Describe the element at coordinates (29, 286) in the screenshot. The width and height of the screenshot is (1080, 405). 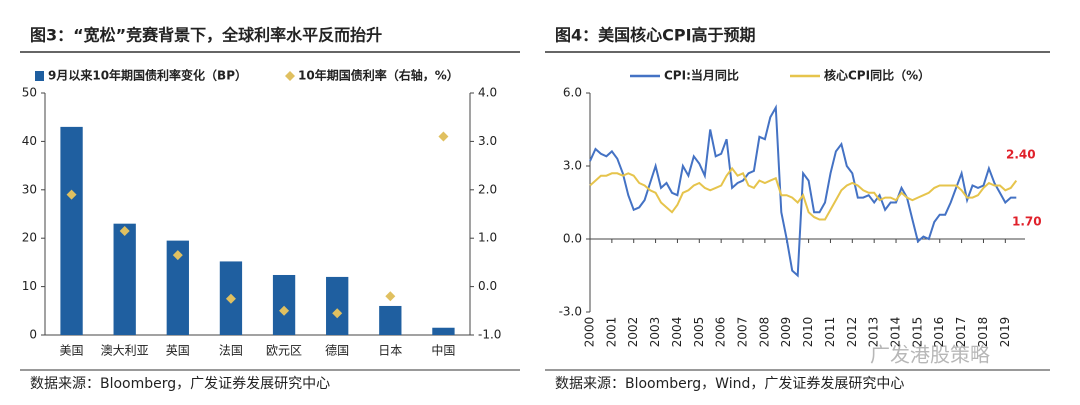
I see `y-tick-label: 10` at that location.